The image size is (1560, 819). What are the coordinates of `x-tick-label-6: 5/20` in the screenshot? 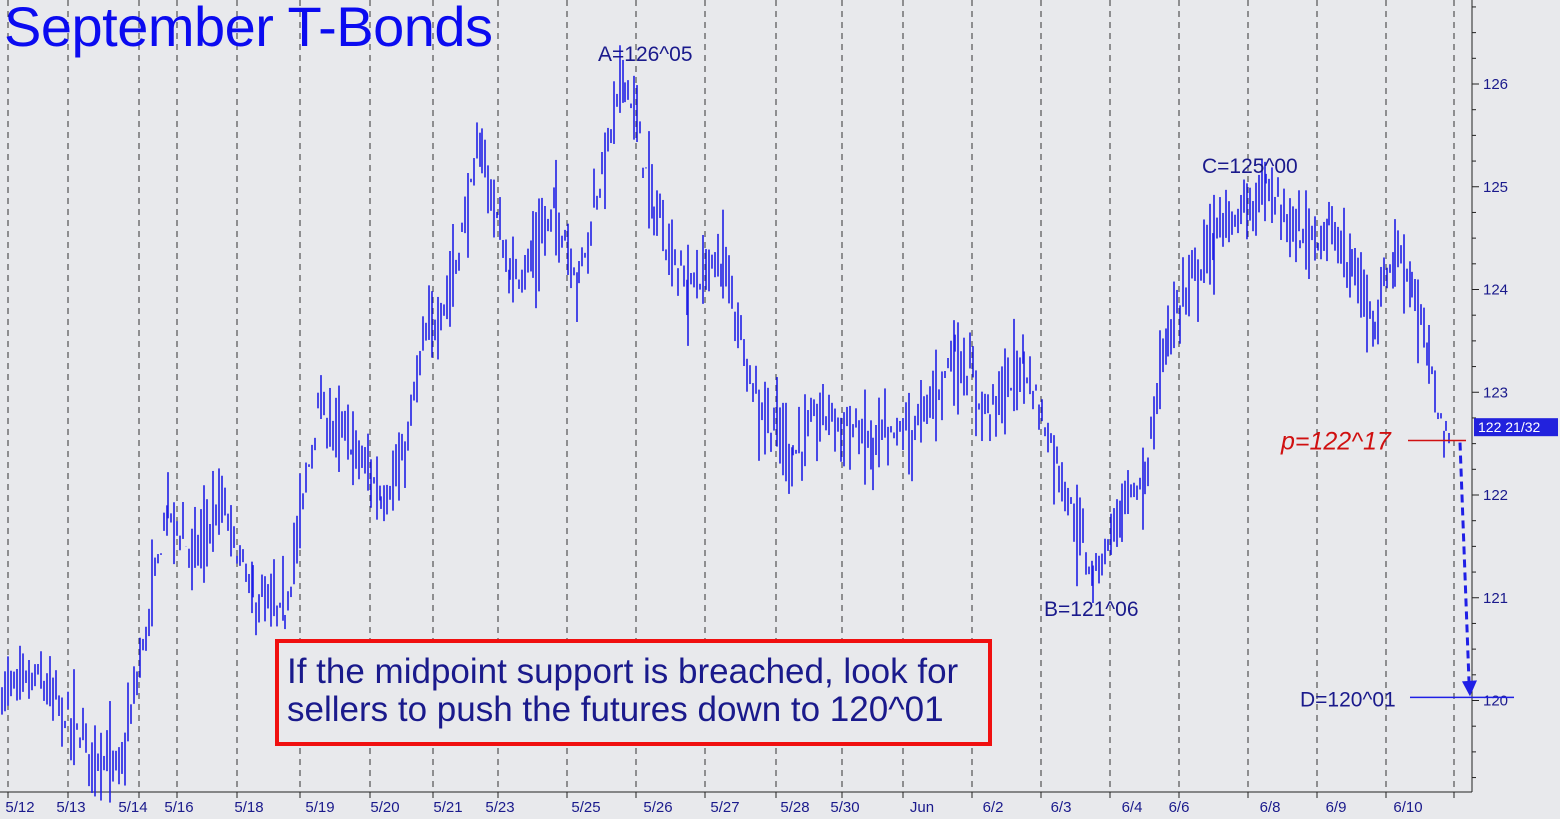 It's located at (384, 807).